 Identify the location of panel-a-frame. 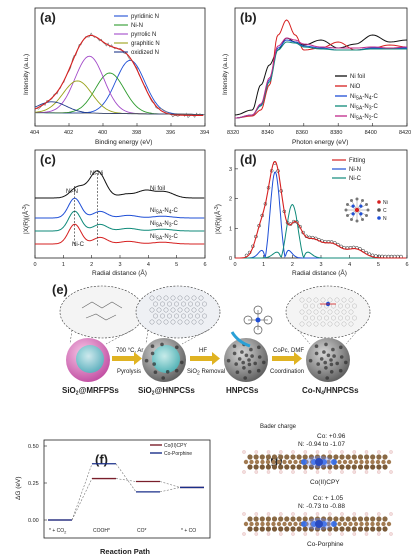
(120, 67).